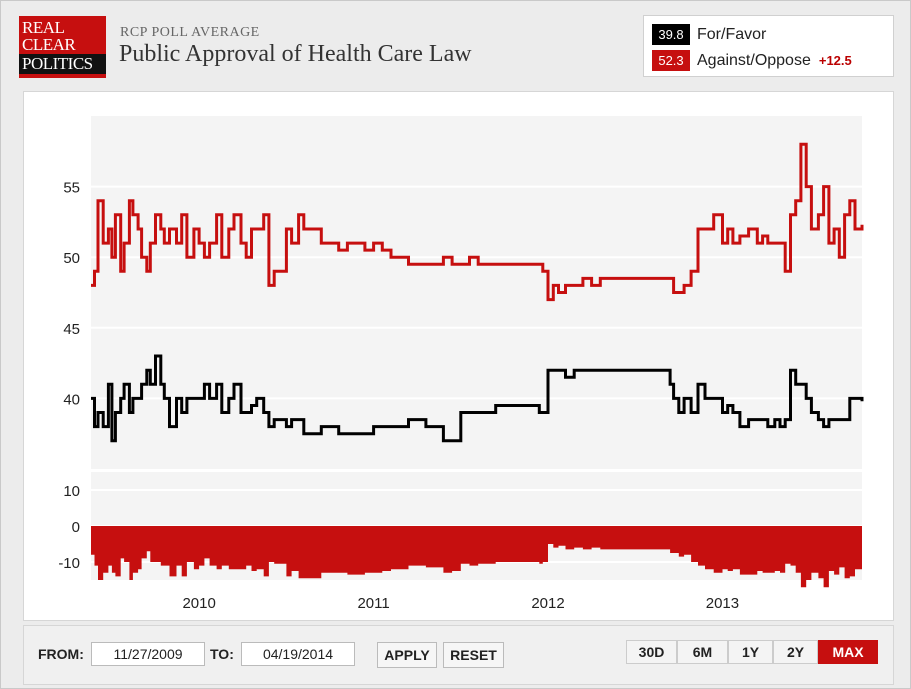 This screenshot has width=911, height=689. Describe the element at coordinates (76, 527) in the screenshot. I see `spread-y-tick-label: 0` at that location.